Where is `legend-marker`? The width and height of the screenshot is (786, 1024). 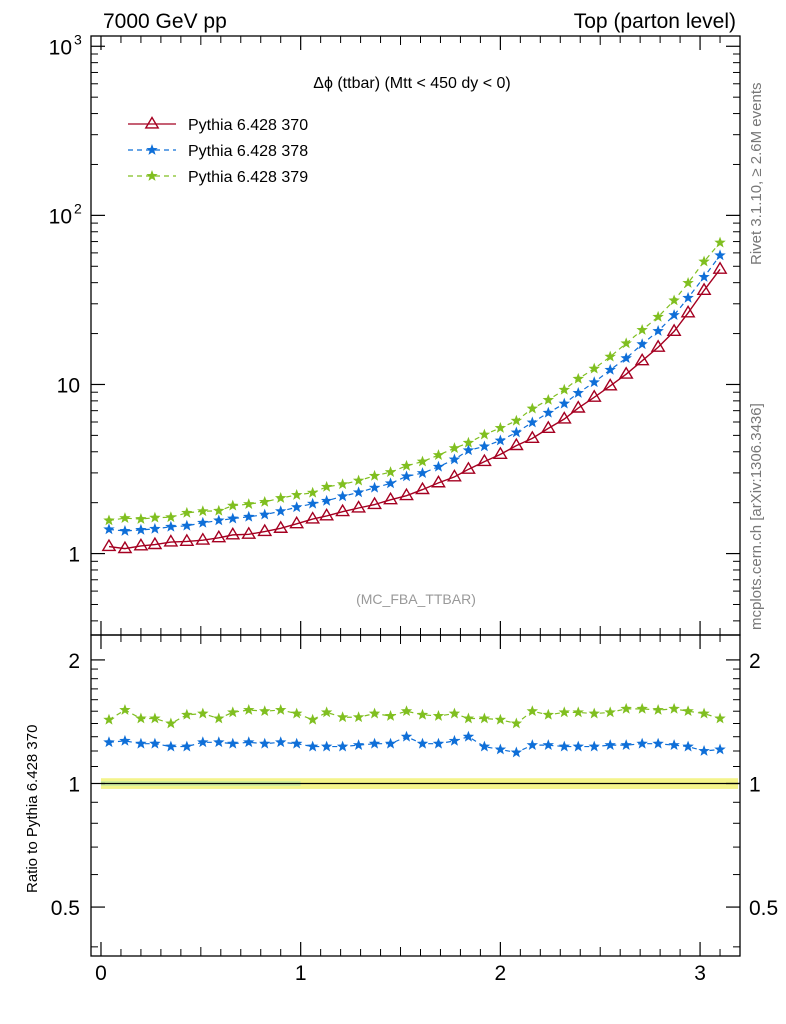
legend-marker is located at coordinates (152, 122).